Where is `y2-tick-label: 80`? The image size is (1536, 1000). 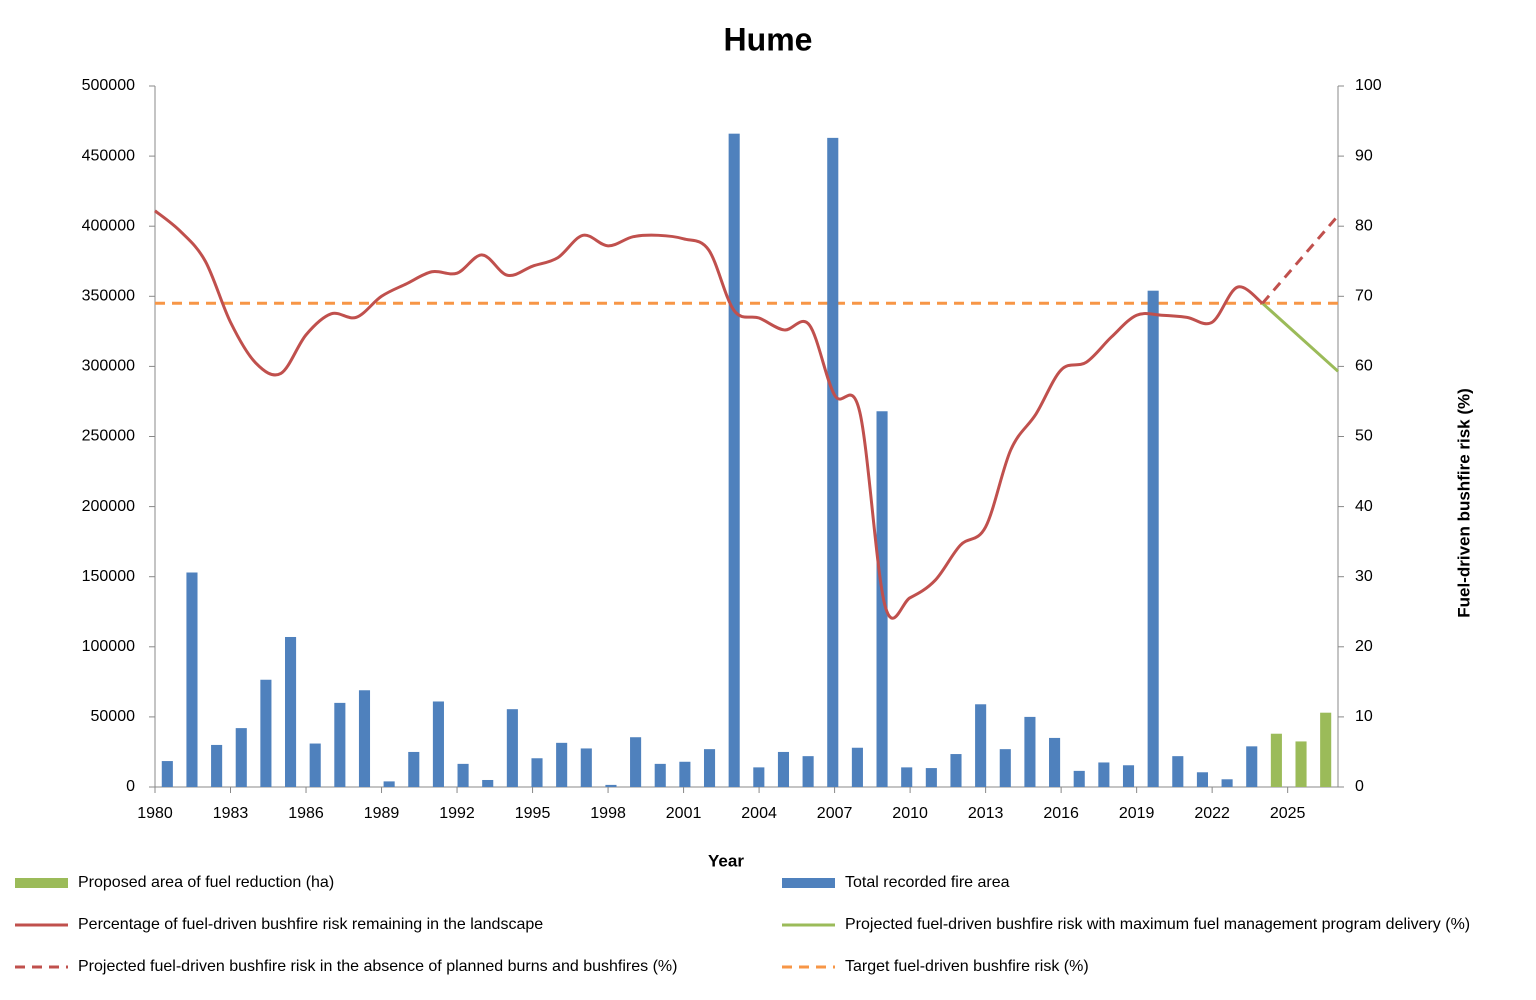 y2-tick-label: 80 is located at coordinates (1364, 225).